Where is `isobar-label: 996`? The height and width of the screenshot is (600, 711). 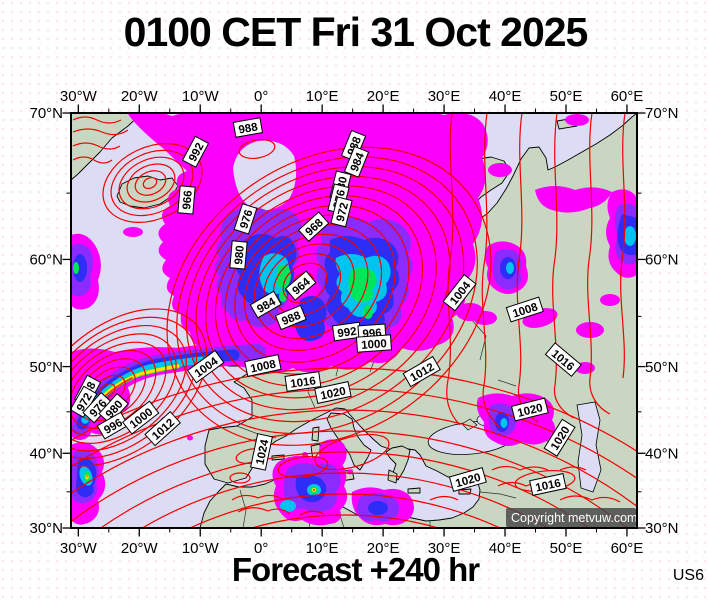 isobar-label: 996 is located at coordinates (112, 425).